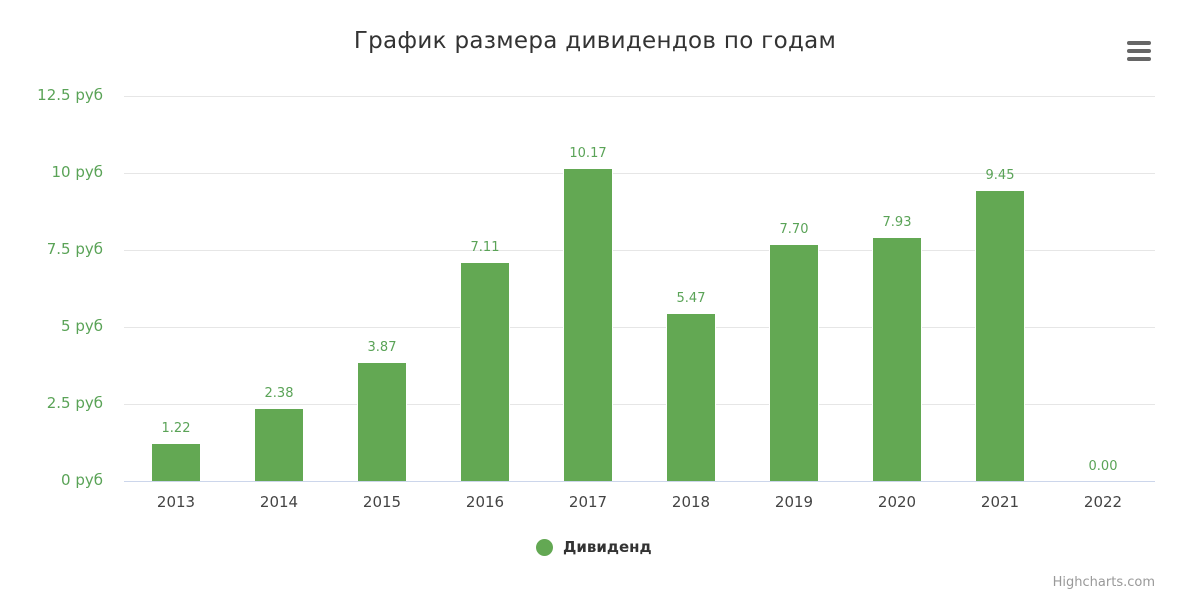  Describe the element at coordinates (279, 445) in the screenshot. I see `bar-2014` at that location.